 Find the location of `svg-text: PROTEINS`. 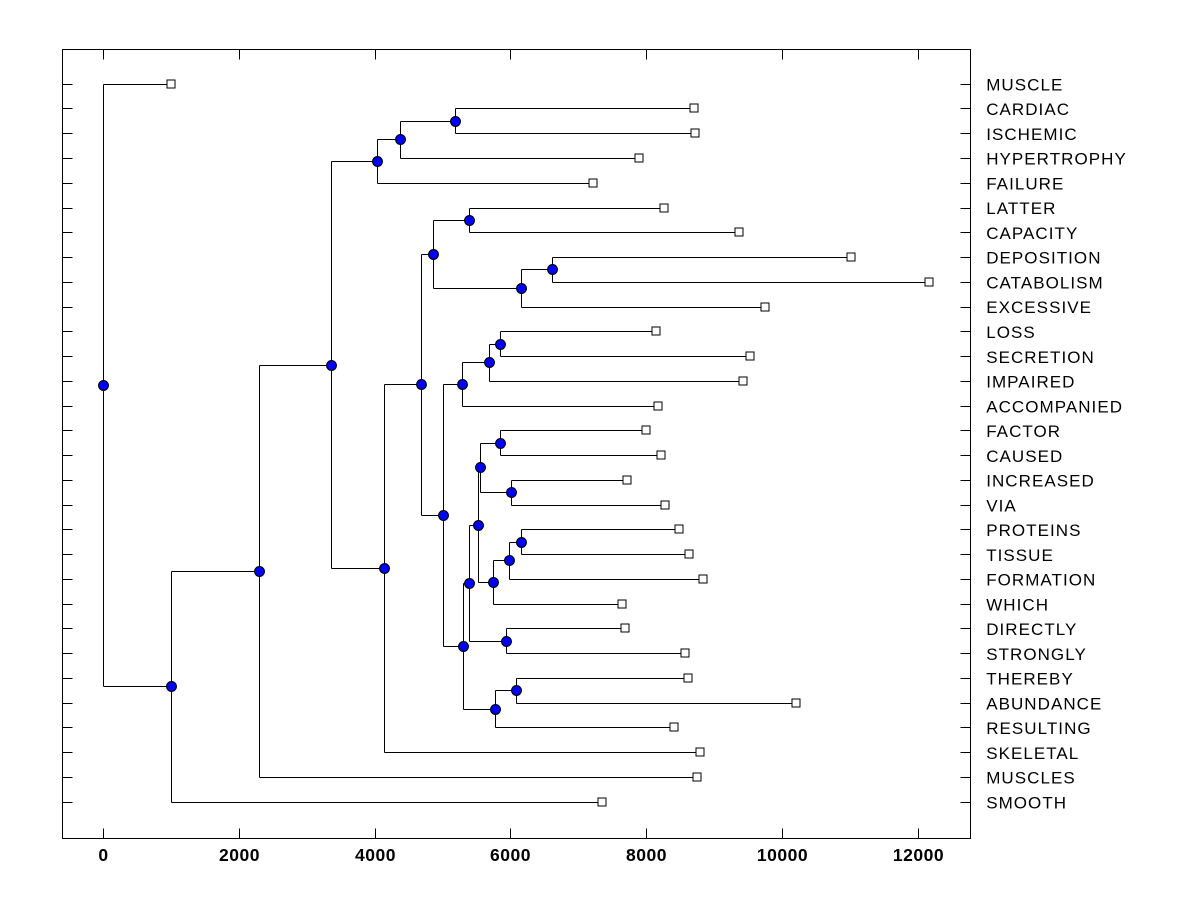

svg-text: PROTEINS is located at coordinates (1033, 530).